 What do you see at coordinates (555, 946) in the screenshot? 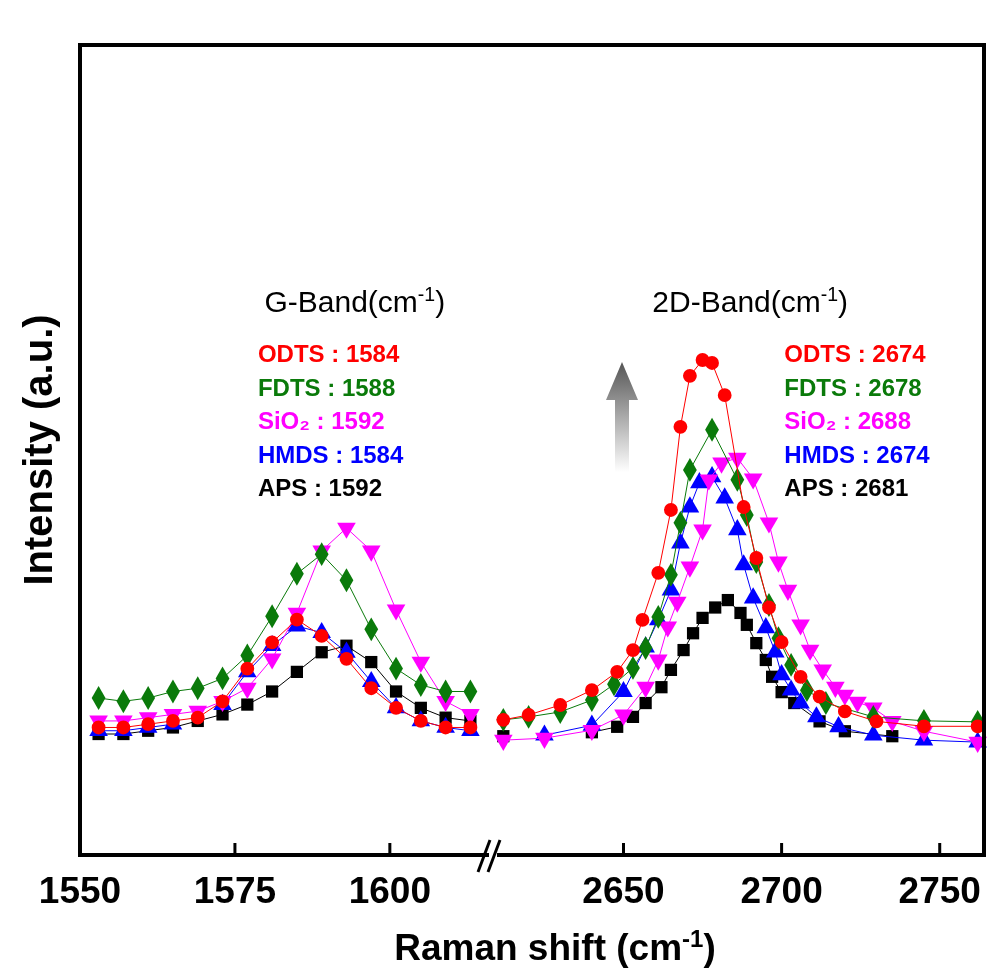
I see `x-axis-title: Raman shift (cm$^{-1}$)` at bounding box center [555, 946].